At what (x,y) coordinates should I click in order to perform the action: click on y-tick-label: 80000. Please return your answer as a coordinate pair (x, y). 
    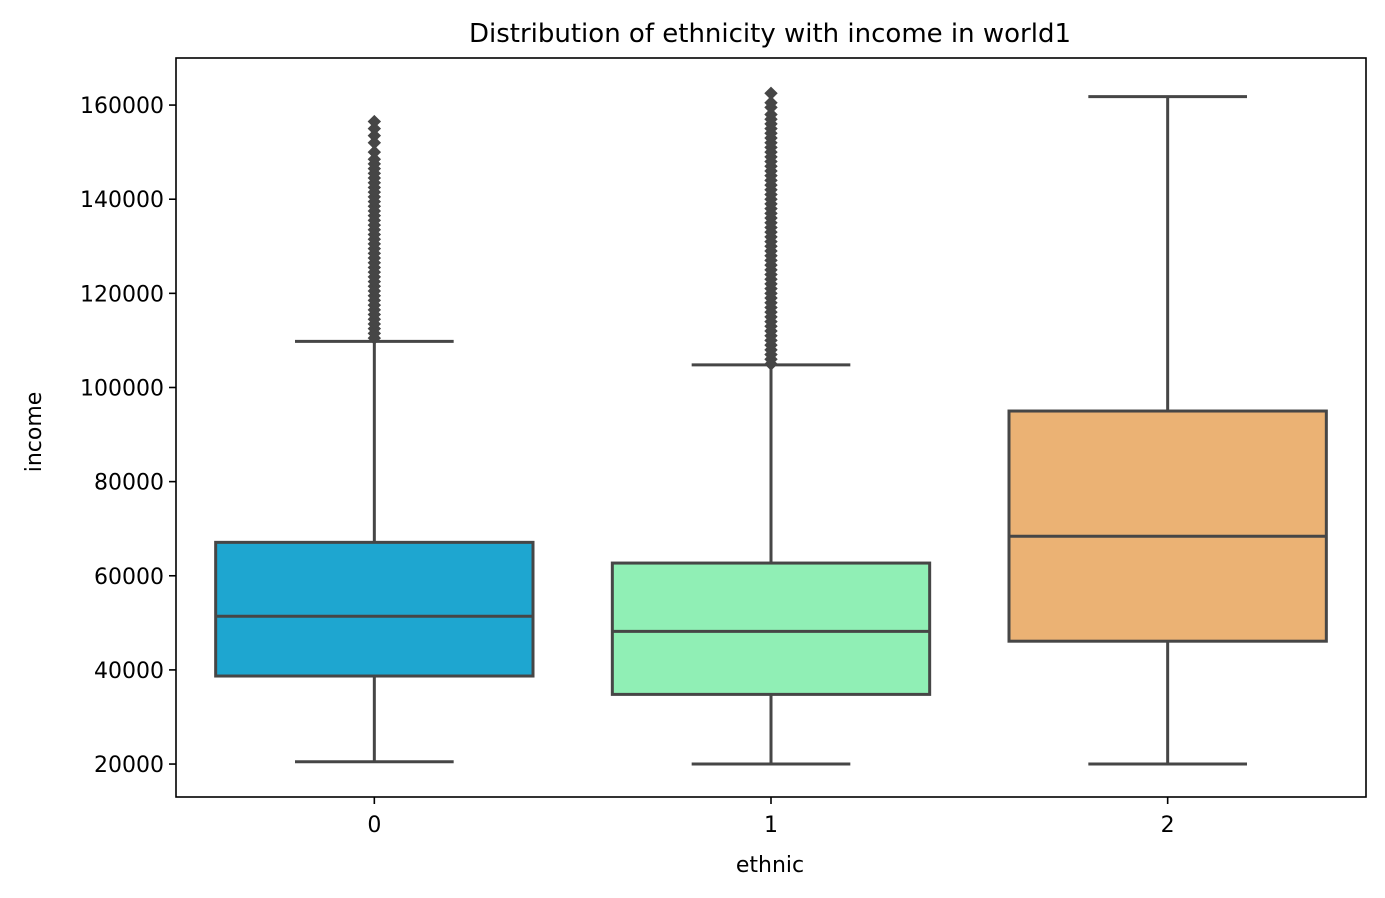
    Looking at the image, I should click on (129, 483).